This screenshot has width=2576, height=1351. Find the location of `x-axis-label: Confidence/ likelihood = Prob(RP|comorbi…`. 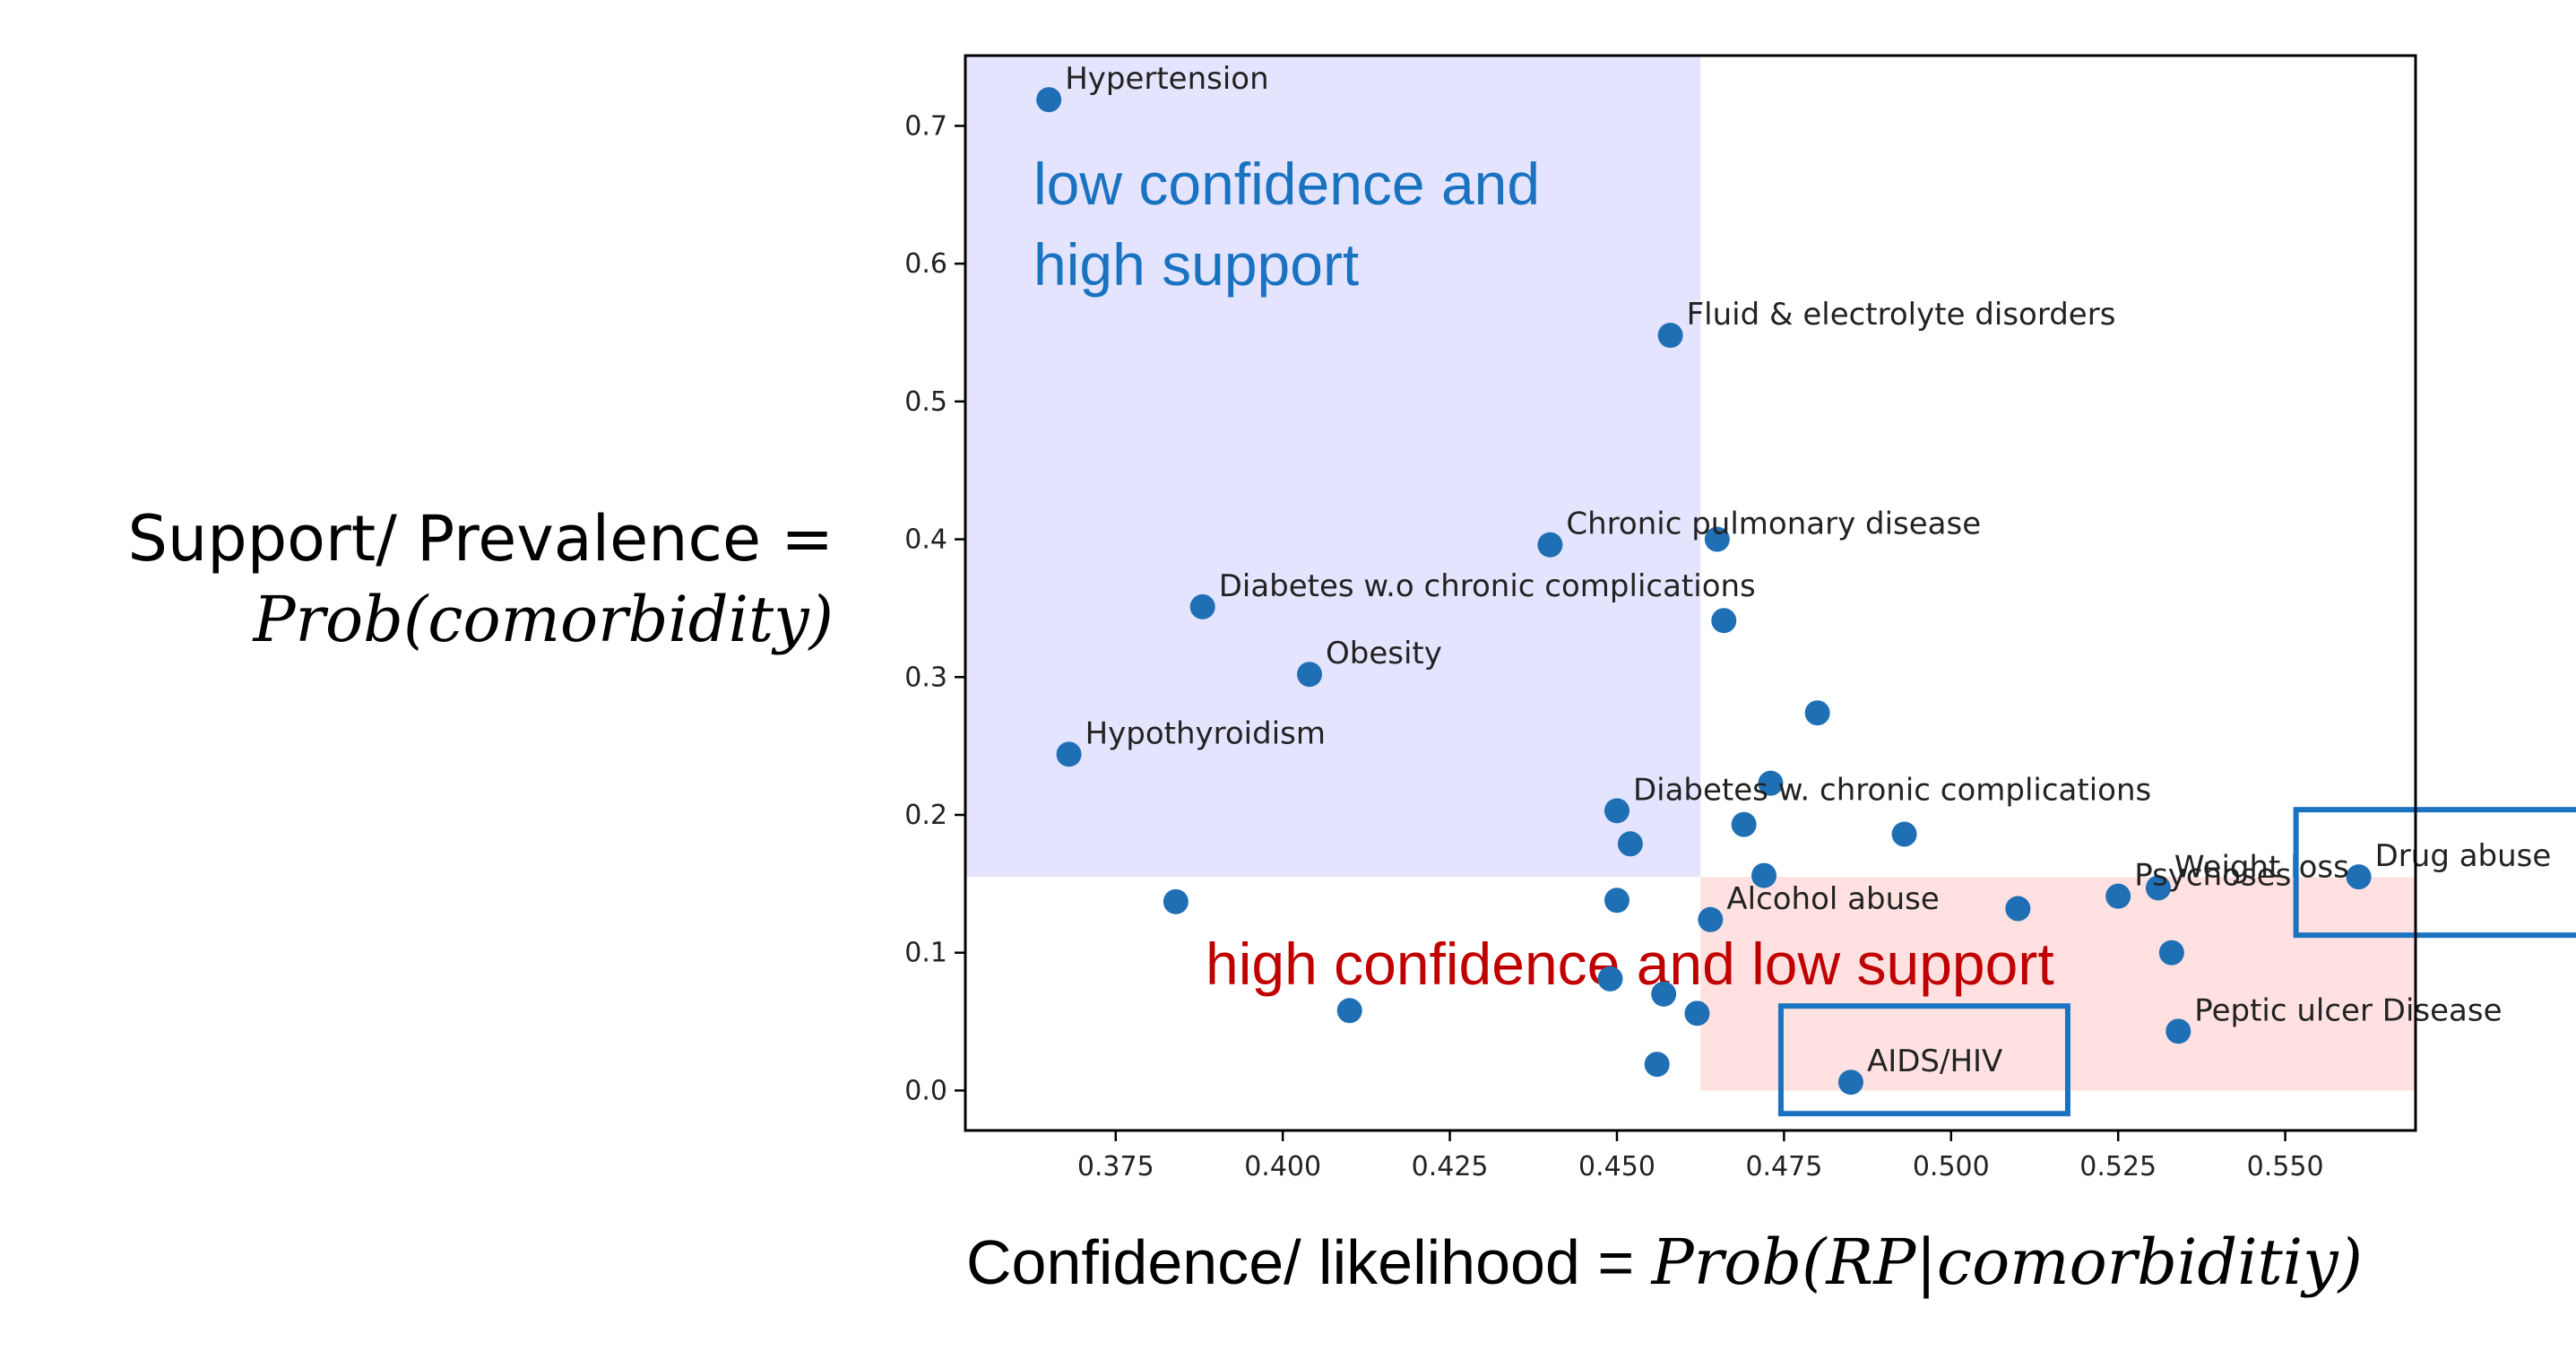

x-axis-label: Confidence/ likelihood = Prob(RP|comorbi… is located at coordinates (1664, 1262).